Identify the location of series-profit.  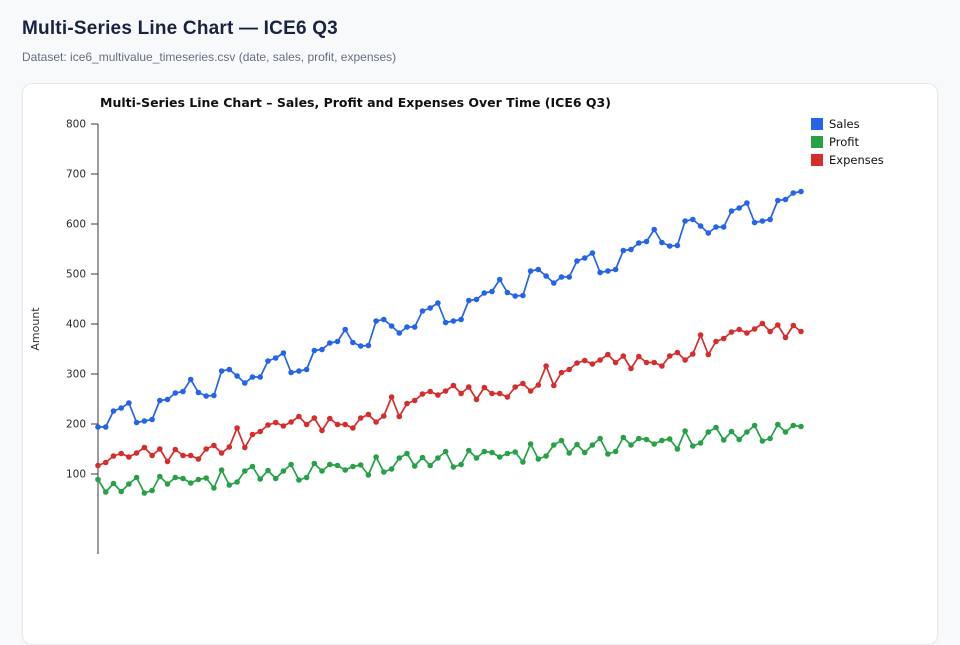
(449, 458).